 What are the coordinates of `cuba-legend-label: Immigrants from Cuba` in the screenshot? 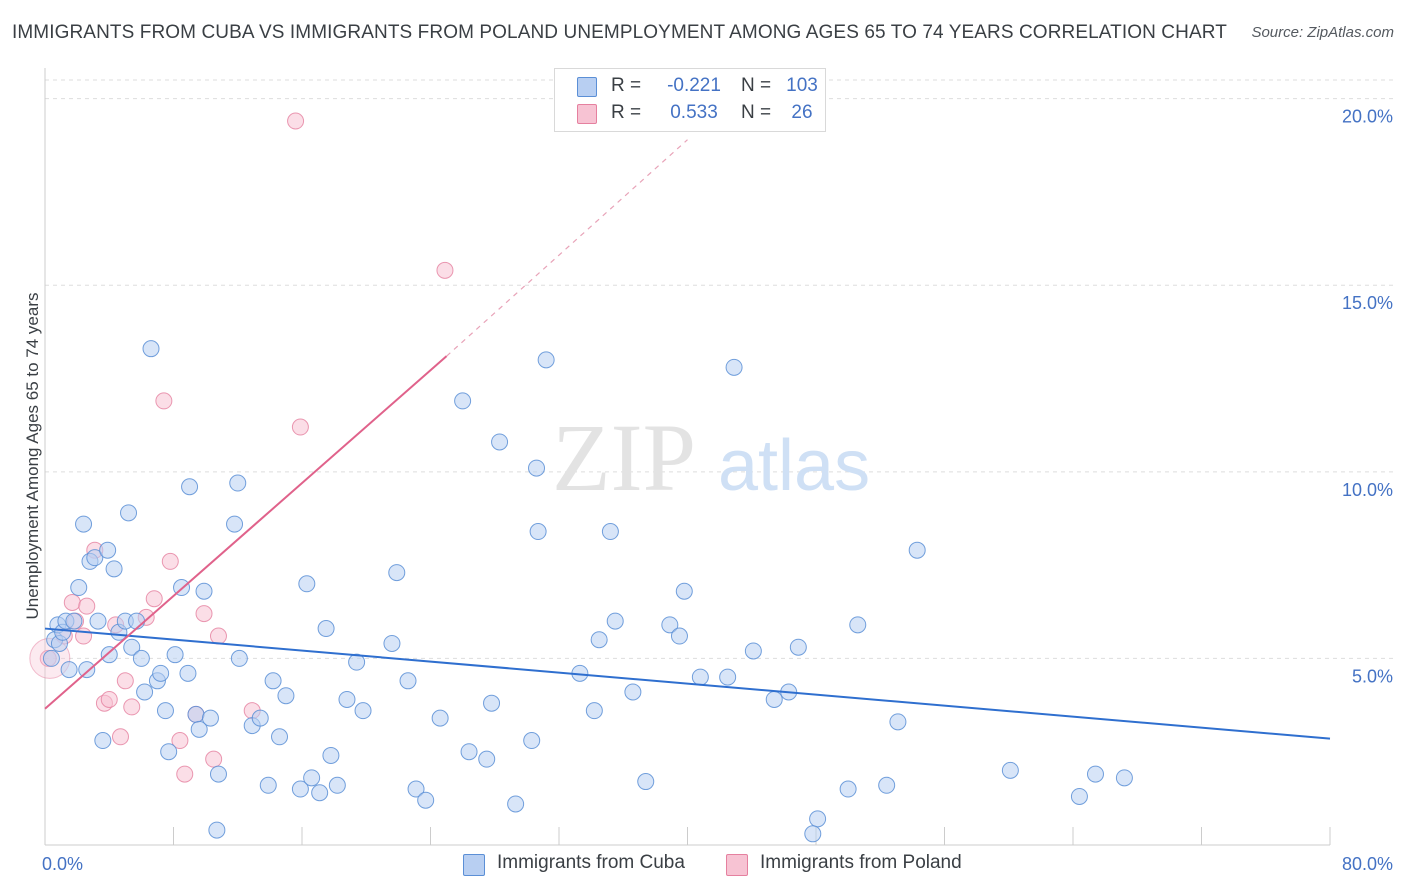 It's located at (591, 862).